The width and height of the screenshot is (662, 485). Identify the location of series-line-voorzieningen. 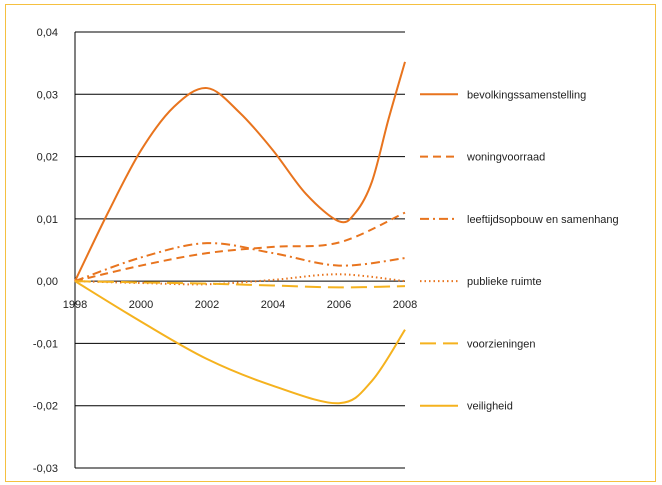
(240, 284).